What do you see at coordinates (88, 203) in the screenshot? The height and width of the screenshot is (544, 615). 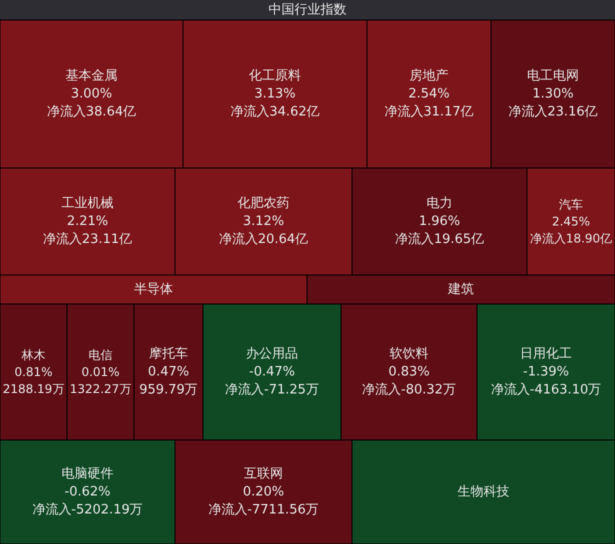 I see `category-label: 工业机械` at bounding box center [88, 203].